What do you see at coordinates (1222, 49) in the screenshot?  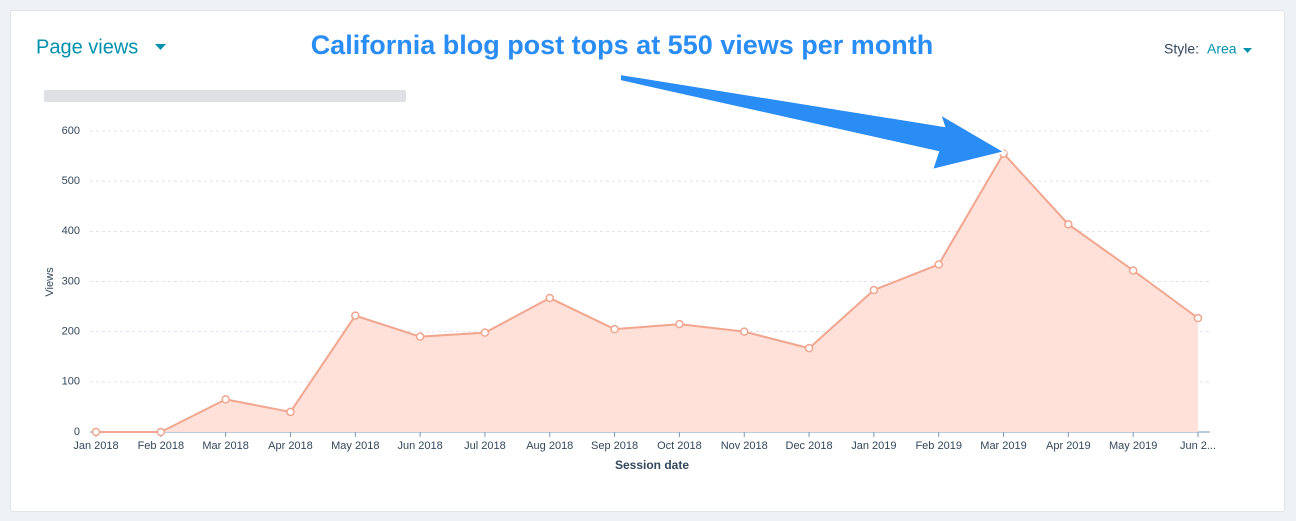 I see `style-value: Area` at bounding box center [1222, 49].